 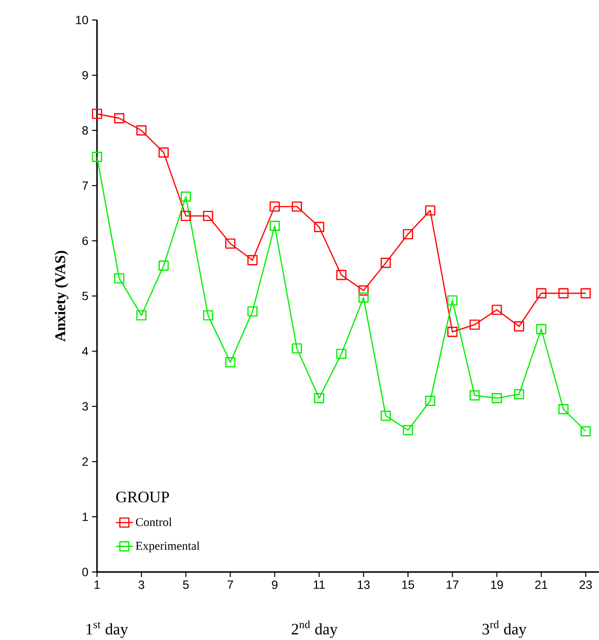 I want to click on legend-label: Experimental, so click(x=168, y=546).